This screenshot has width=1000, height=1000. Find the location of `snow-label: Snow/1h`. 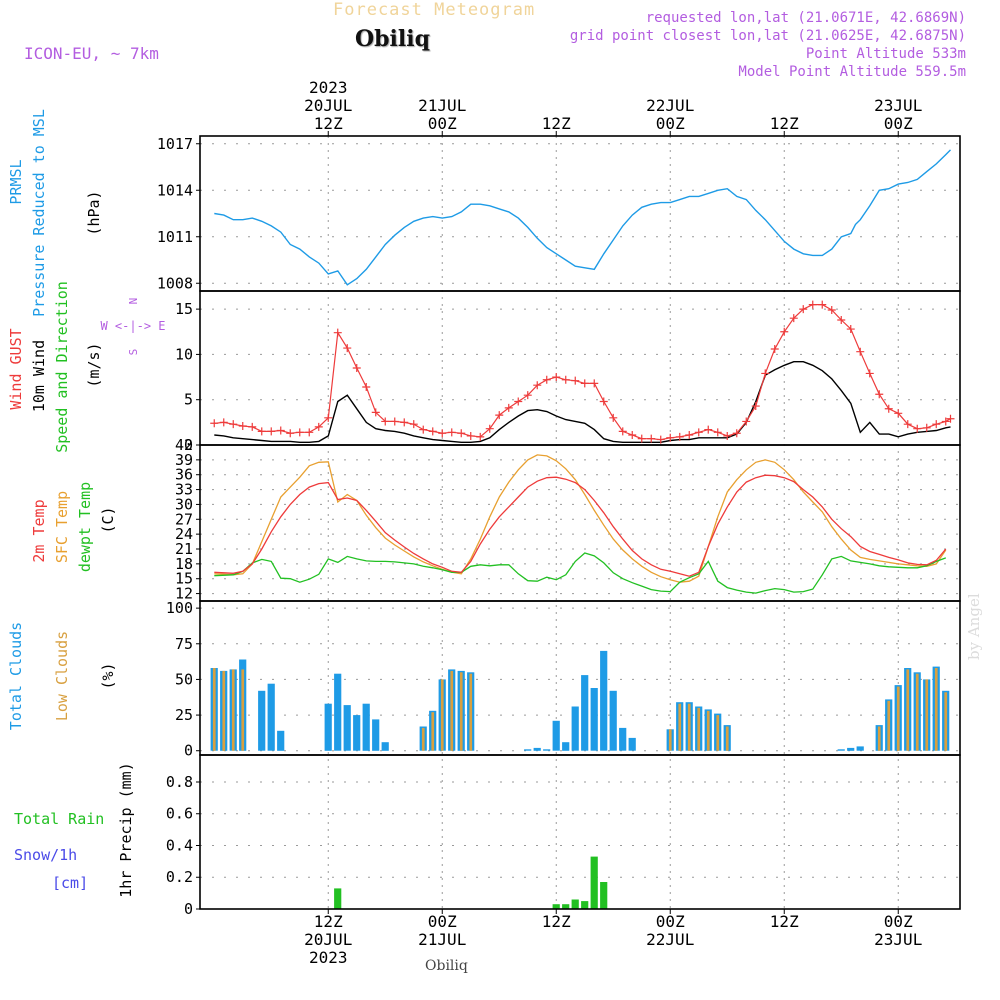

snow-label: Snow/1h is located at coordinates (45, 855).